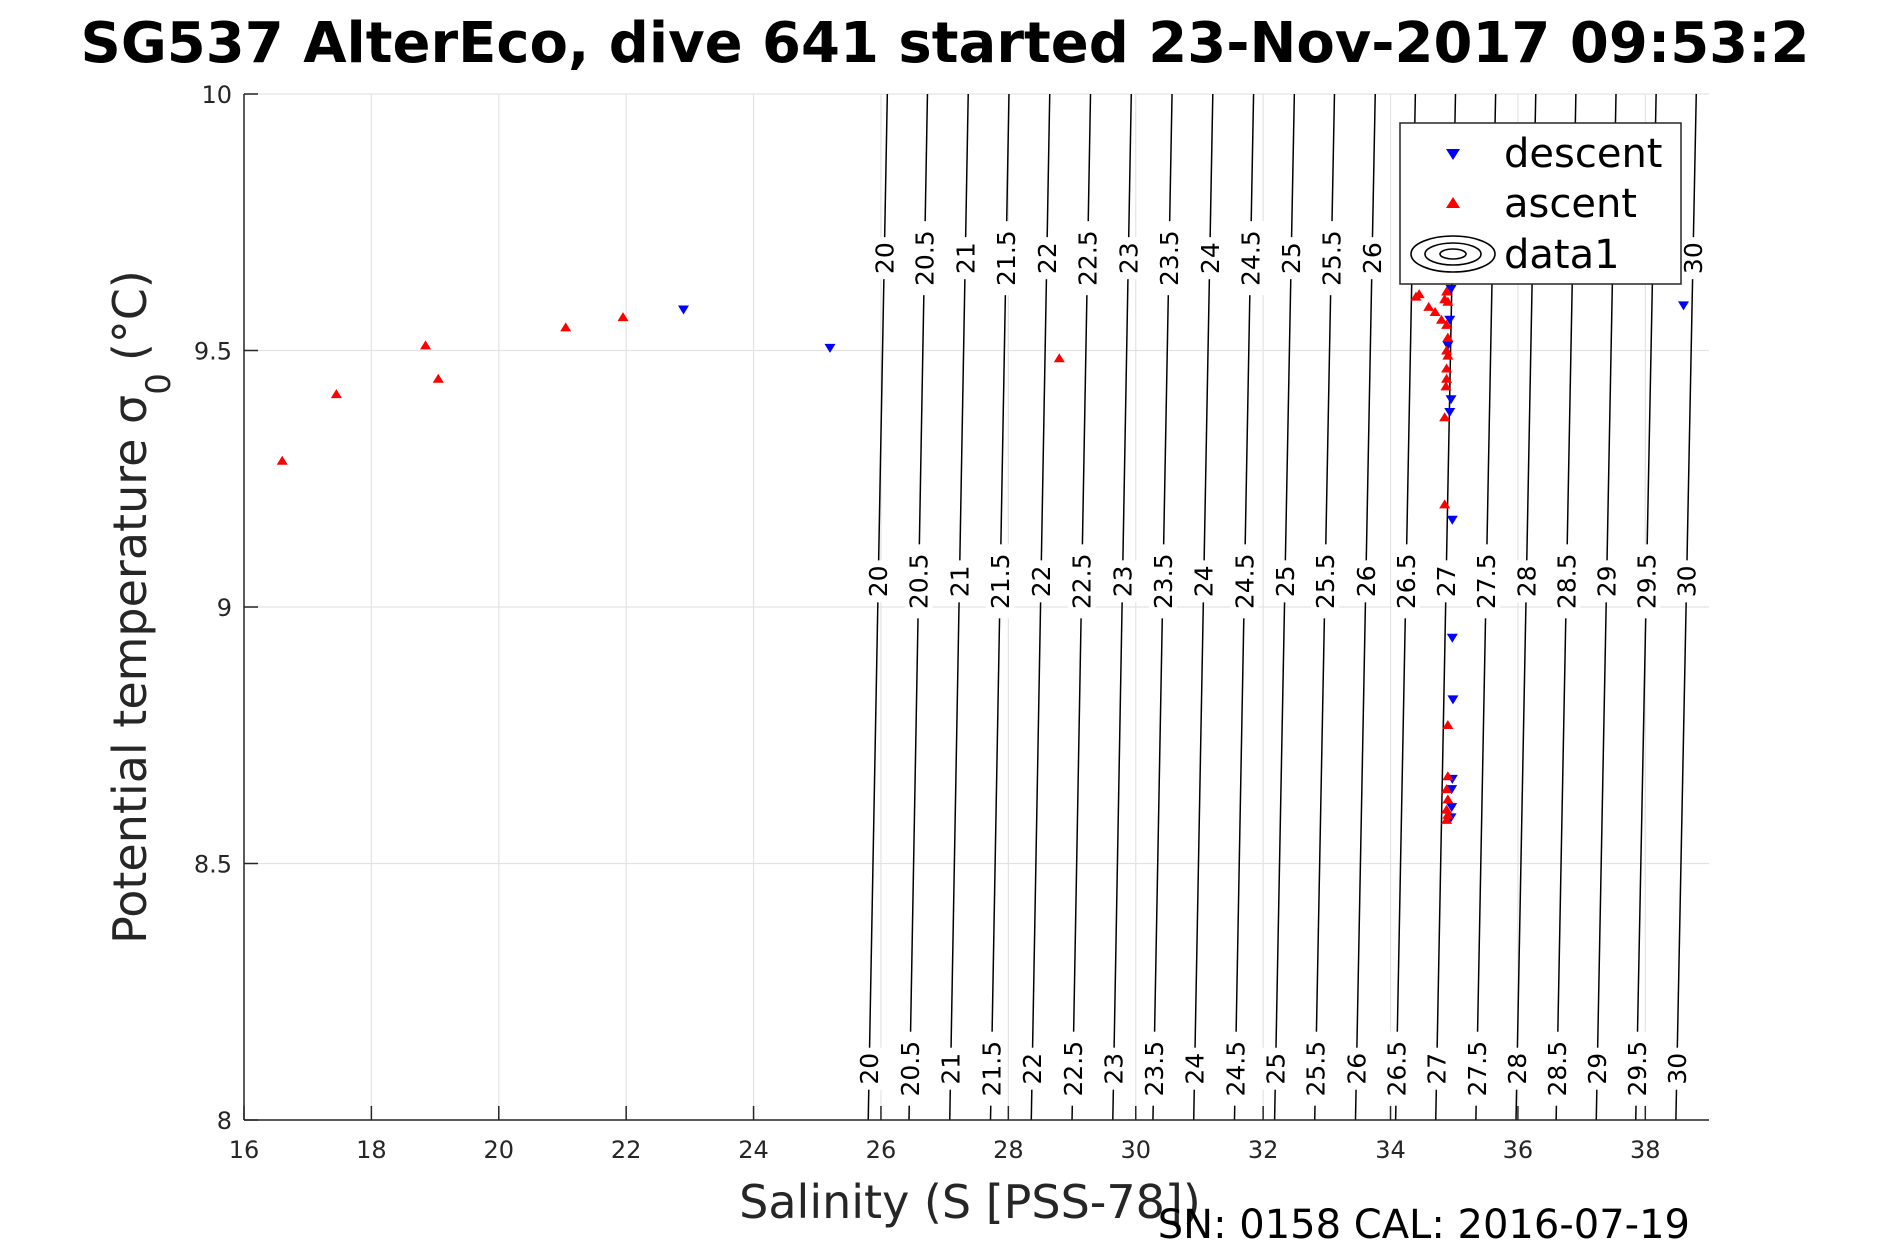 The height and width of the screenshot is (1260, 1890). I want to click on y-tick-labels: 8 8.5 9 9.5 10, so click(213, 608).